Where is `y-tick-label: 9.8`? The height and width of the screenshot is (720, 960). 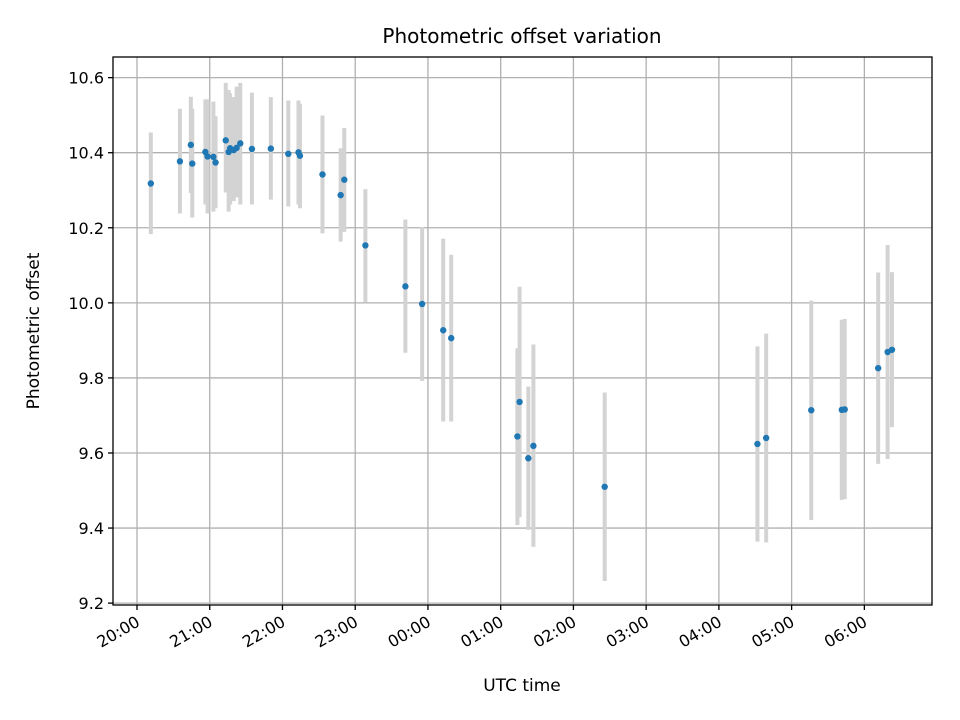 y-tick-label: 9.8 is located at coordinates (91, 378).